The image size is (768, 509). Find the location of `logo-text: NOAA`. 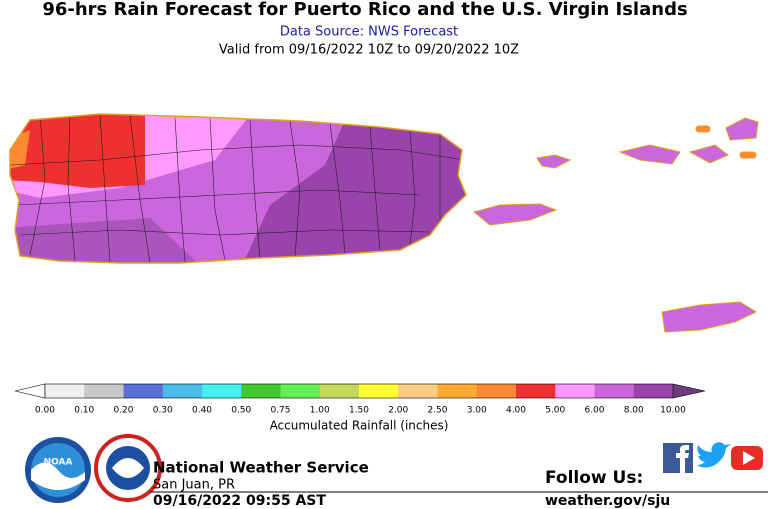

logo-text: NOAA is located at coordinates (58, 463).